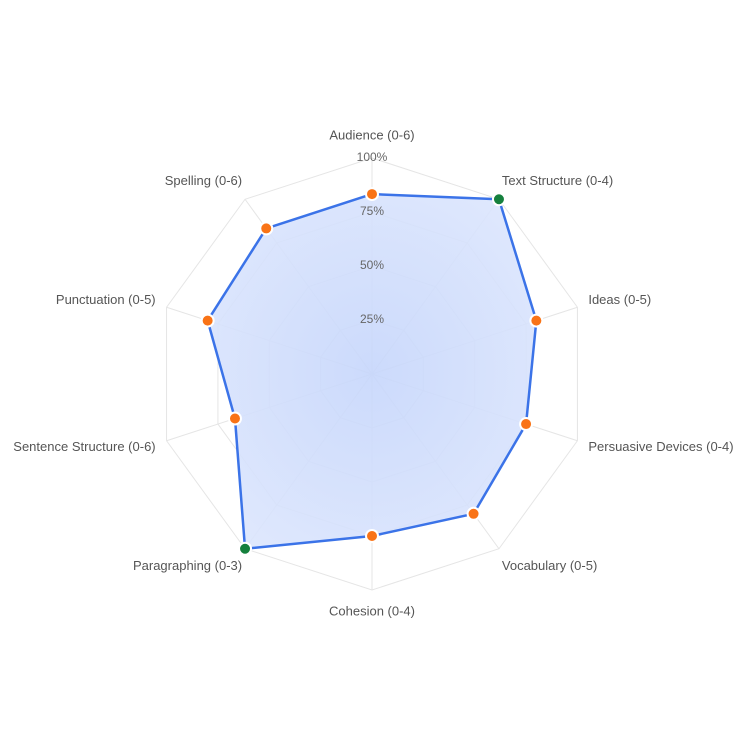  What do you see at coordinates (84, 446) in the screenshot?
I see `axis-label: Sentence Structure (0-6)` at bounding box center [84, 446].